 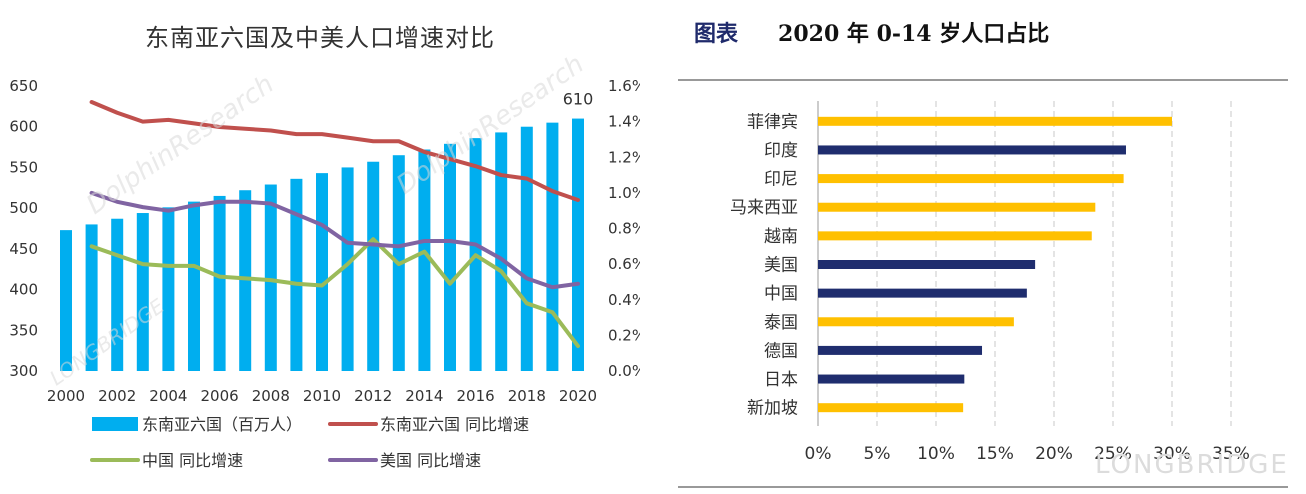 What do you see at coordinates (1113, 454) in the screenshot?
I see `x-tick-label: 25%` at bounding box center [1113, 454].